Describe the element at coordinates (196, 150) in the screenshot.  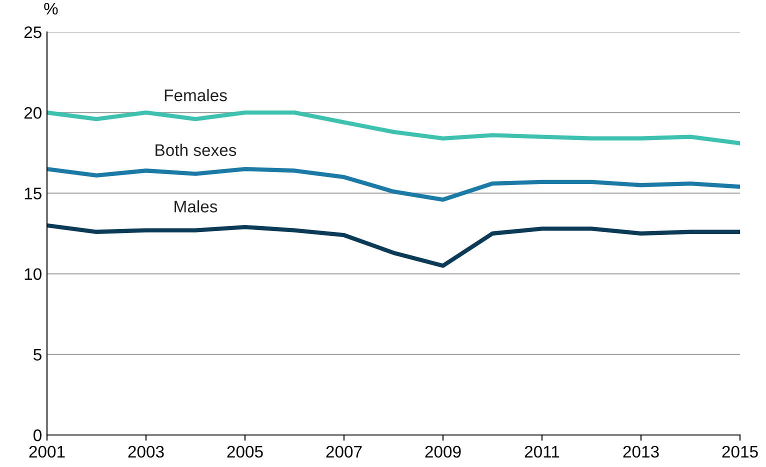
I see `series-label: Both sexes` at that location.